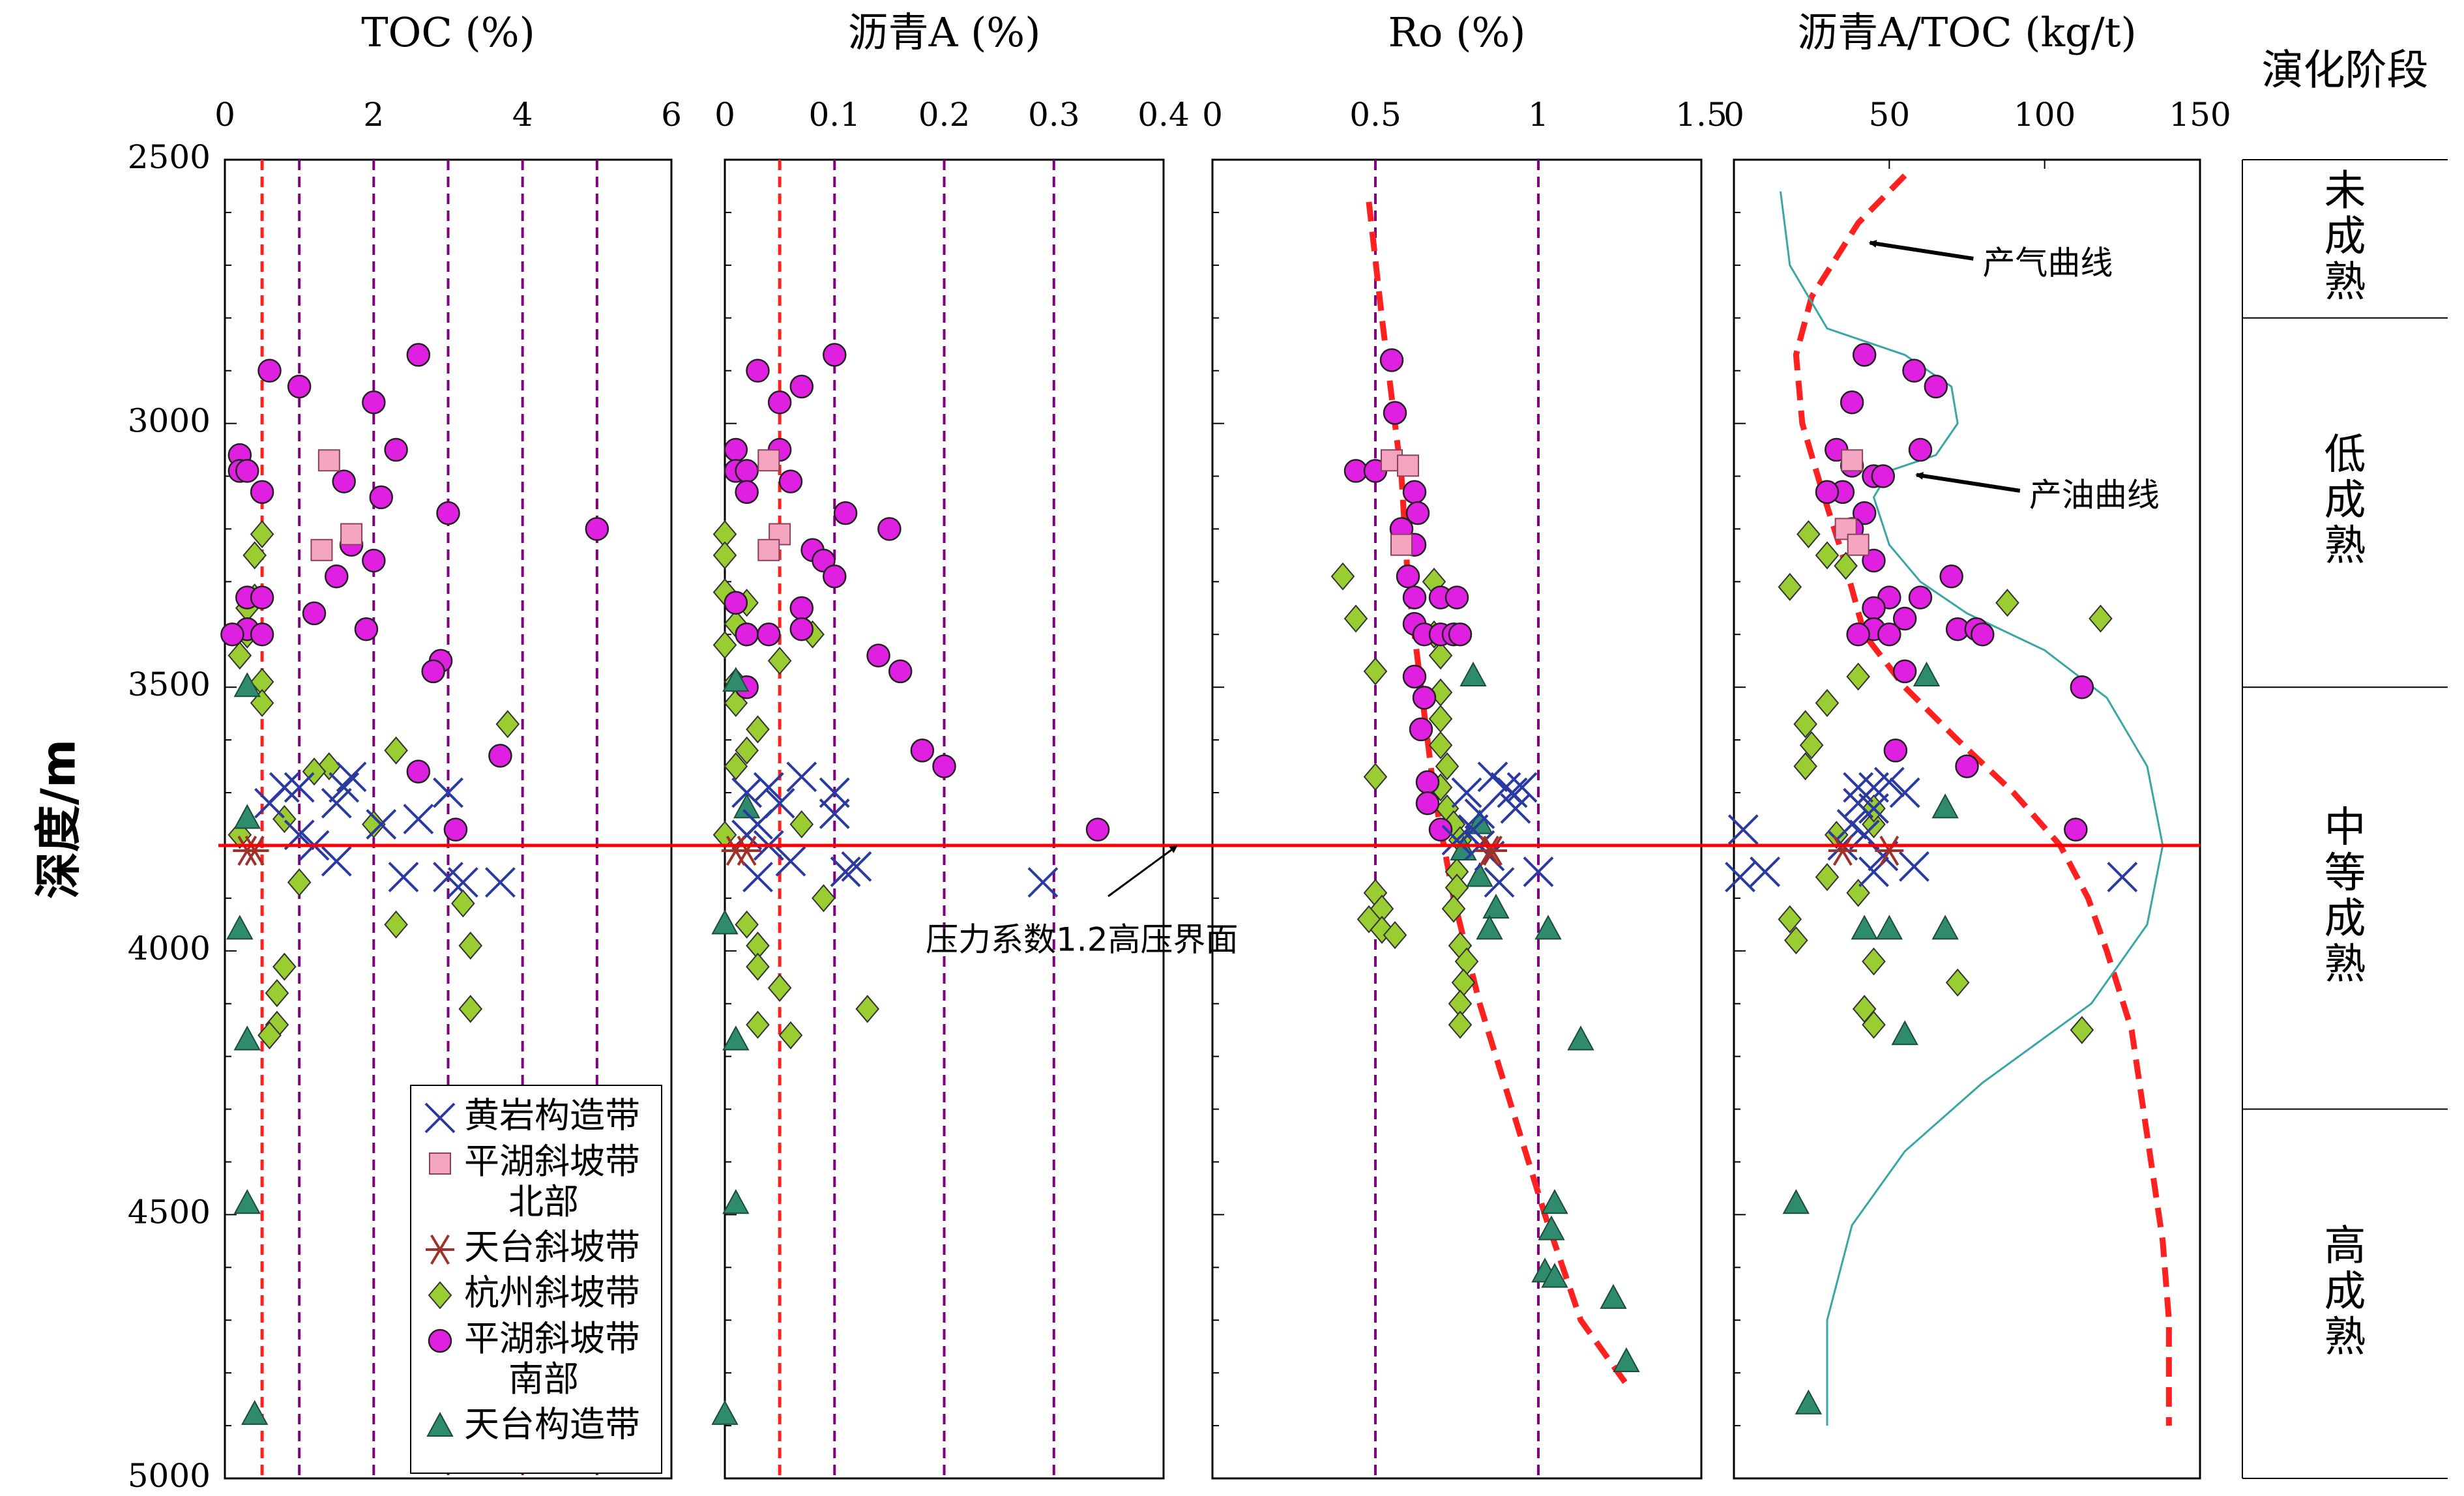 This screenshot has width=2464, height=1496. I want to click on legend-label-tiantai_g: 天台构造带, so click(552, 1425).